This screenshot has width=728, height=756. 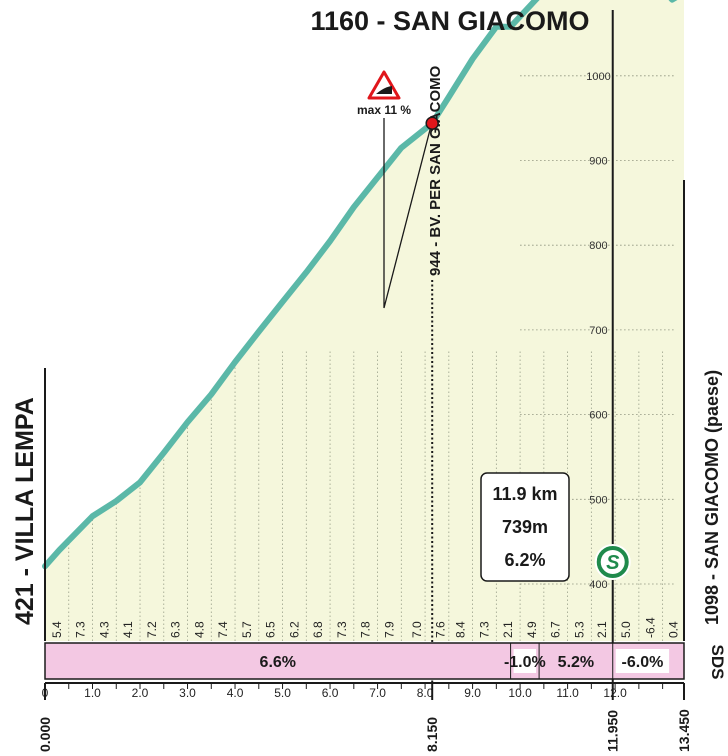 I want to click on section-label: -1.0%, so click(x=525, y=662).